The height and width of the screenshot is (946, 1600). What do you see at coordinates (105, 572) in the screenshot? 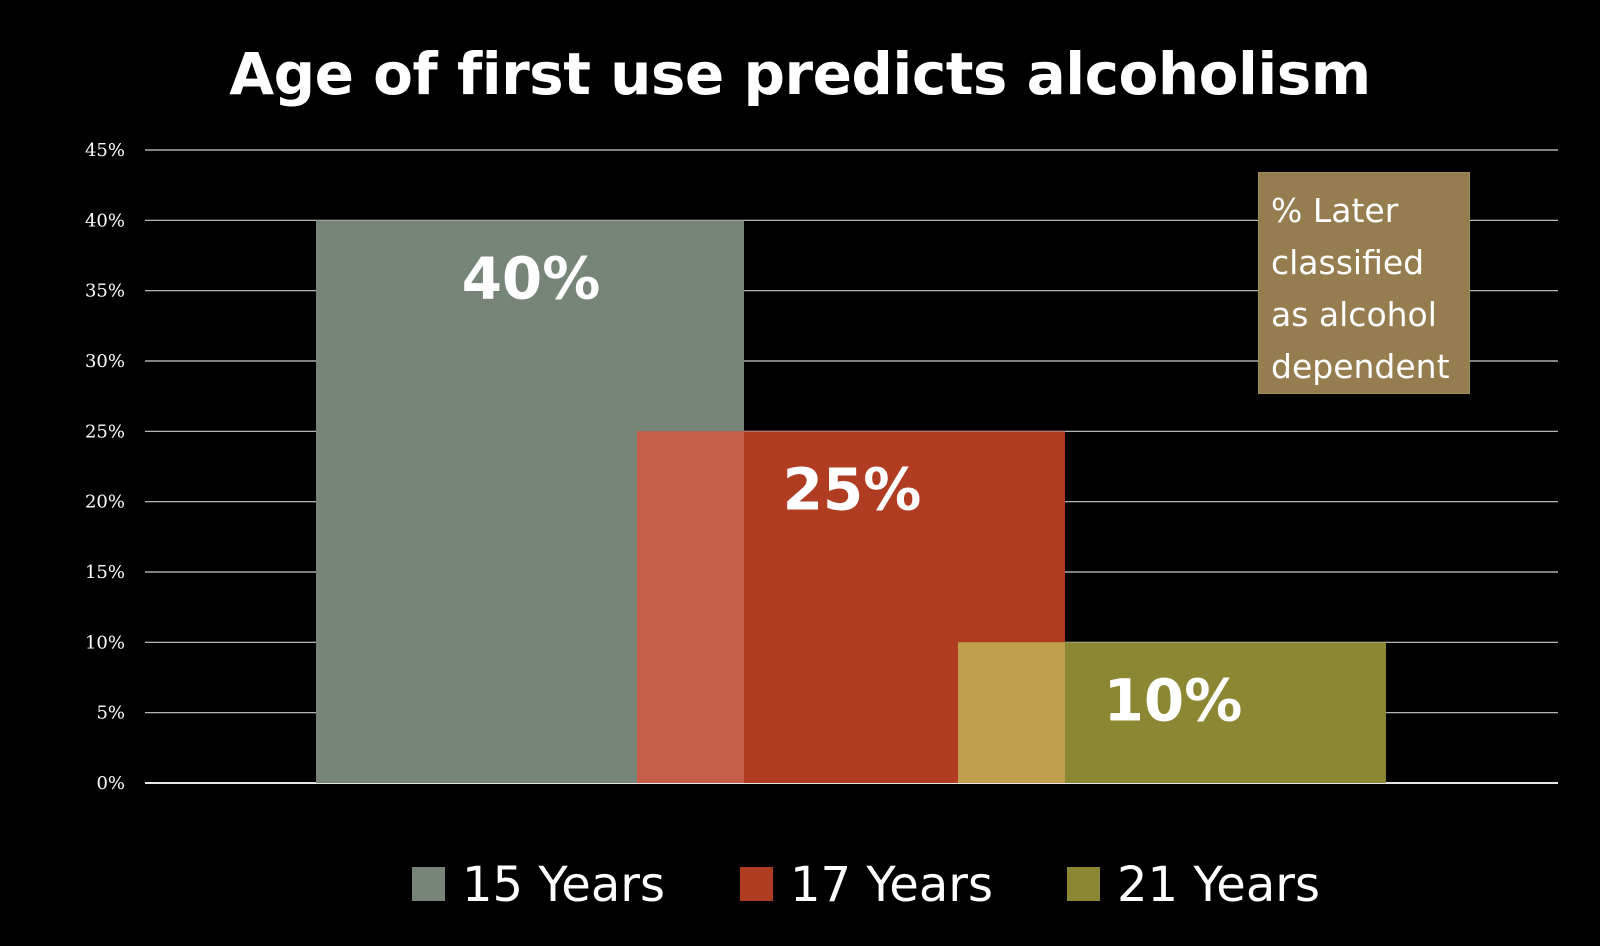
I see `y-tick-label: 15%` at bounding box center [105, 572].